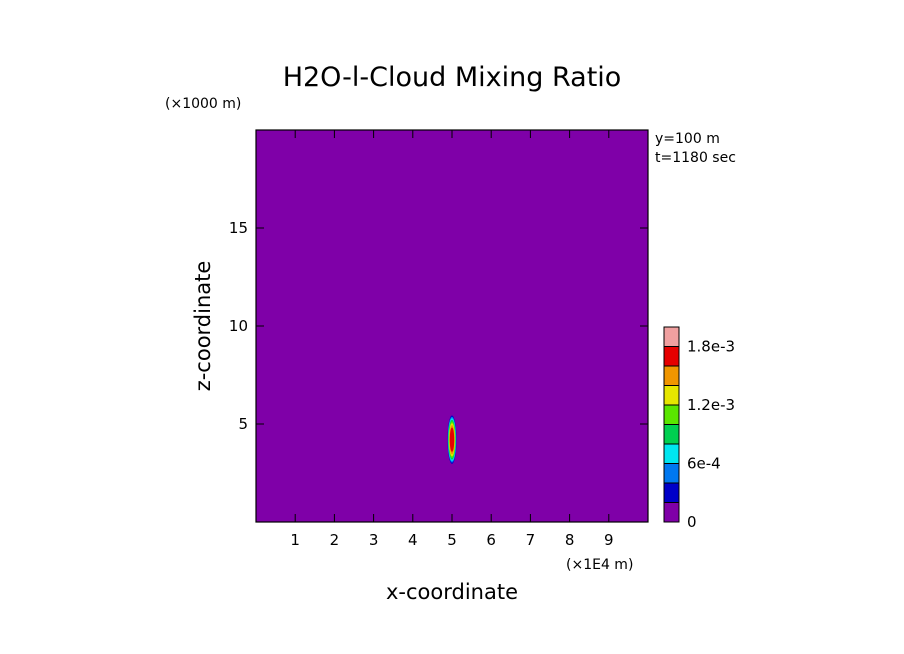  I want to click on chart-title: H2O-l-Cloud Mixing Ratio, so click(452, 77).